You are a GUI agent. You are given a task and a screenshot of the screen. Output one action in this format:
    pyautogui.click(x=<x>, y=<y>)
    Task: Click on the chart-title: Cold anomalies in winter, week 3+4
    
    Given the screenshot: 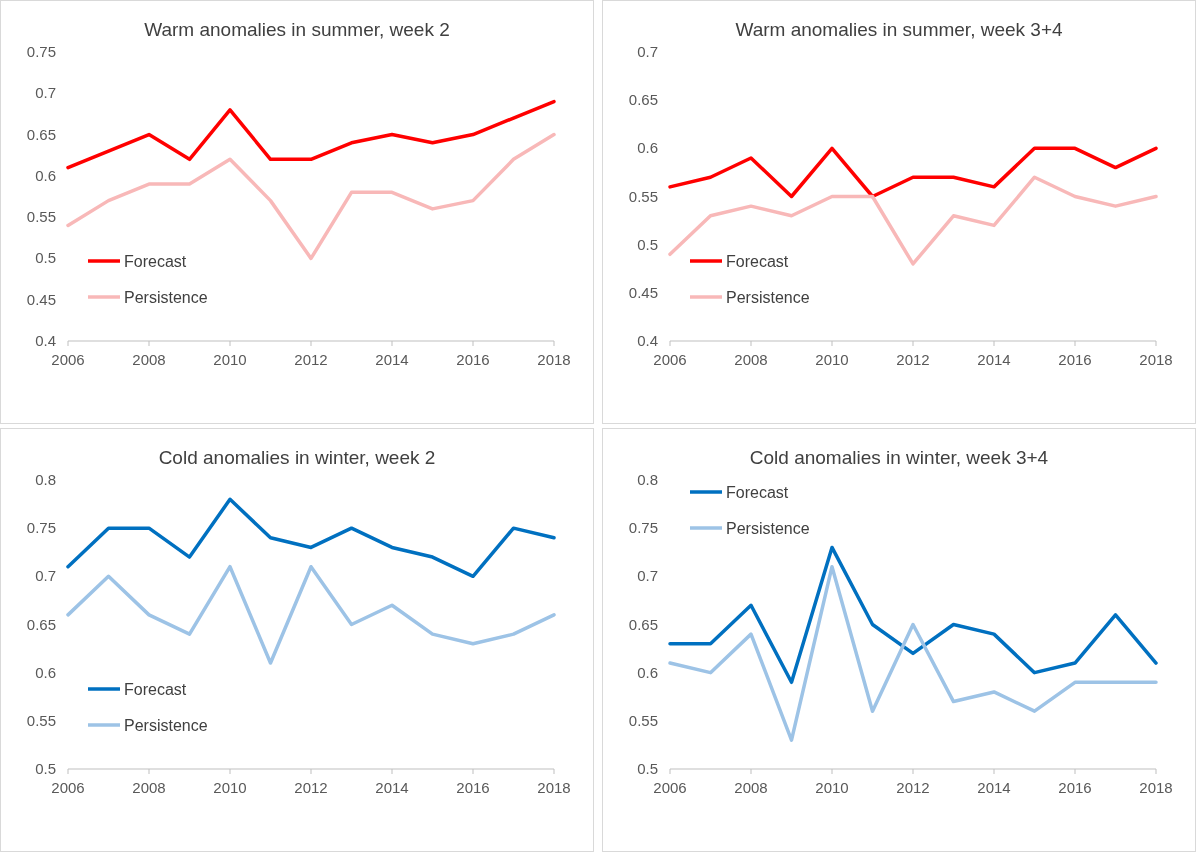 What is the action you would take?
    pyautogui.click(x=899, y=457)
    